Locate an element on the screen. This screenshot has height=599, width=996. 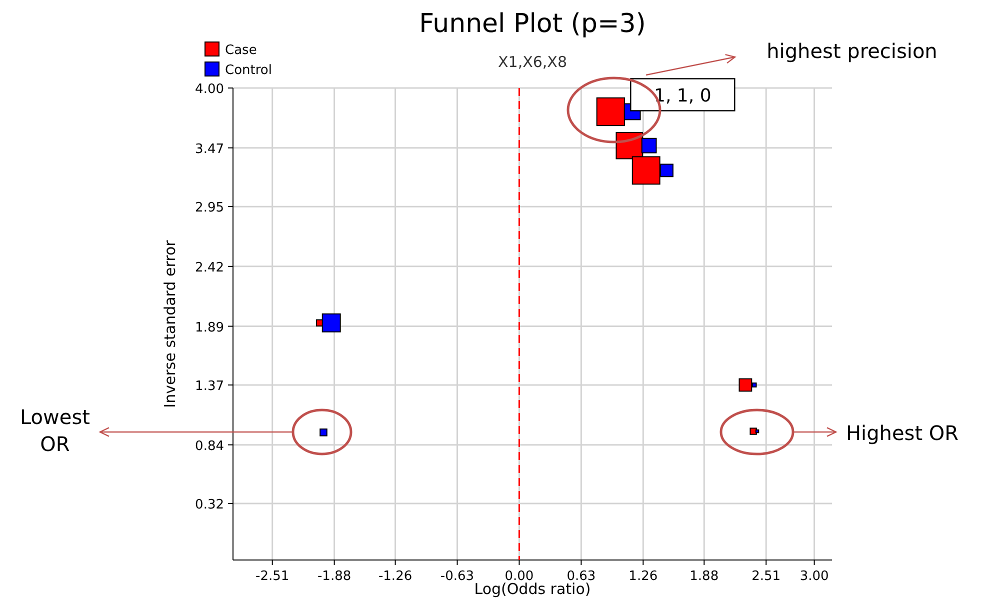
x-tick-label: 2.51 is located at coordinates (766, 576).